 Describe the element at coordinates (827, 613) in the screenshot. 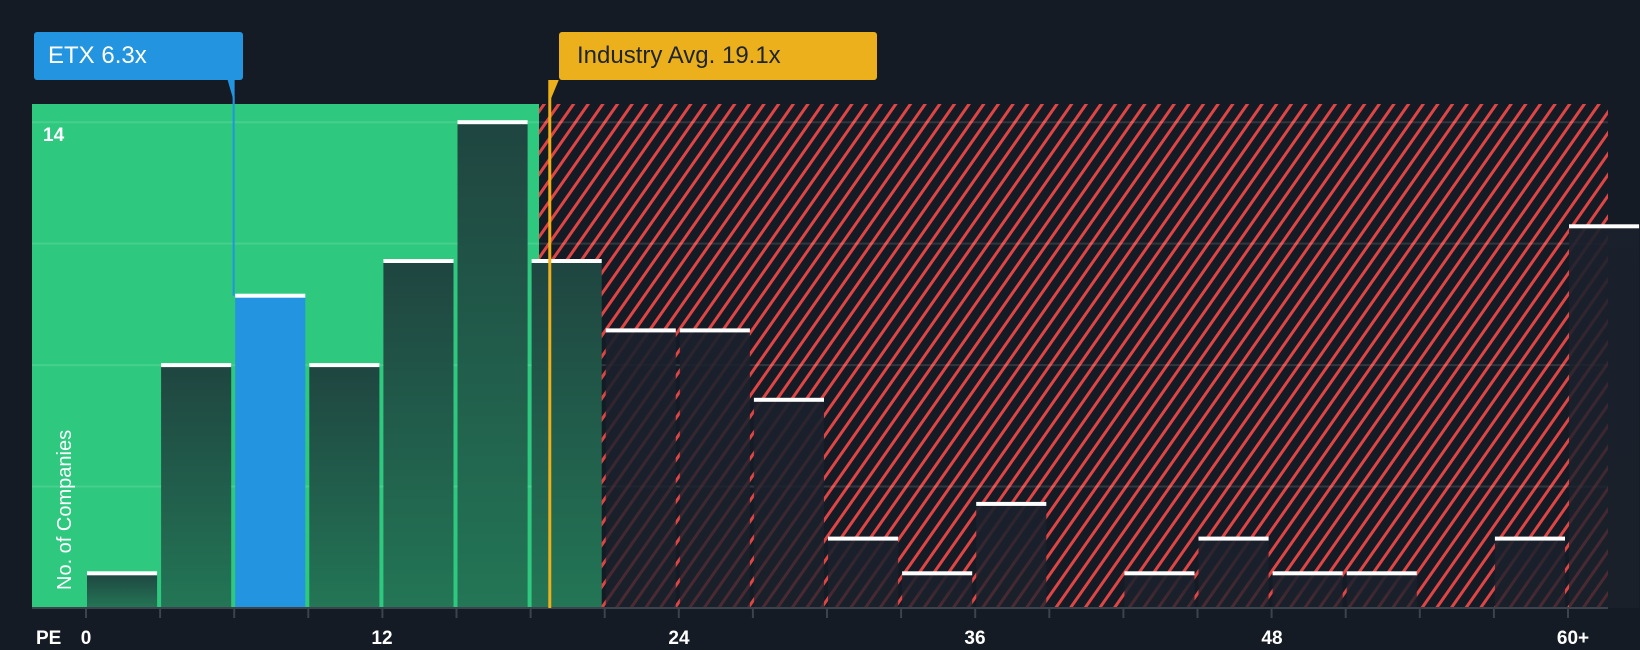

I see `x-axis-ticks` at that location.